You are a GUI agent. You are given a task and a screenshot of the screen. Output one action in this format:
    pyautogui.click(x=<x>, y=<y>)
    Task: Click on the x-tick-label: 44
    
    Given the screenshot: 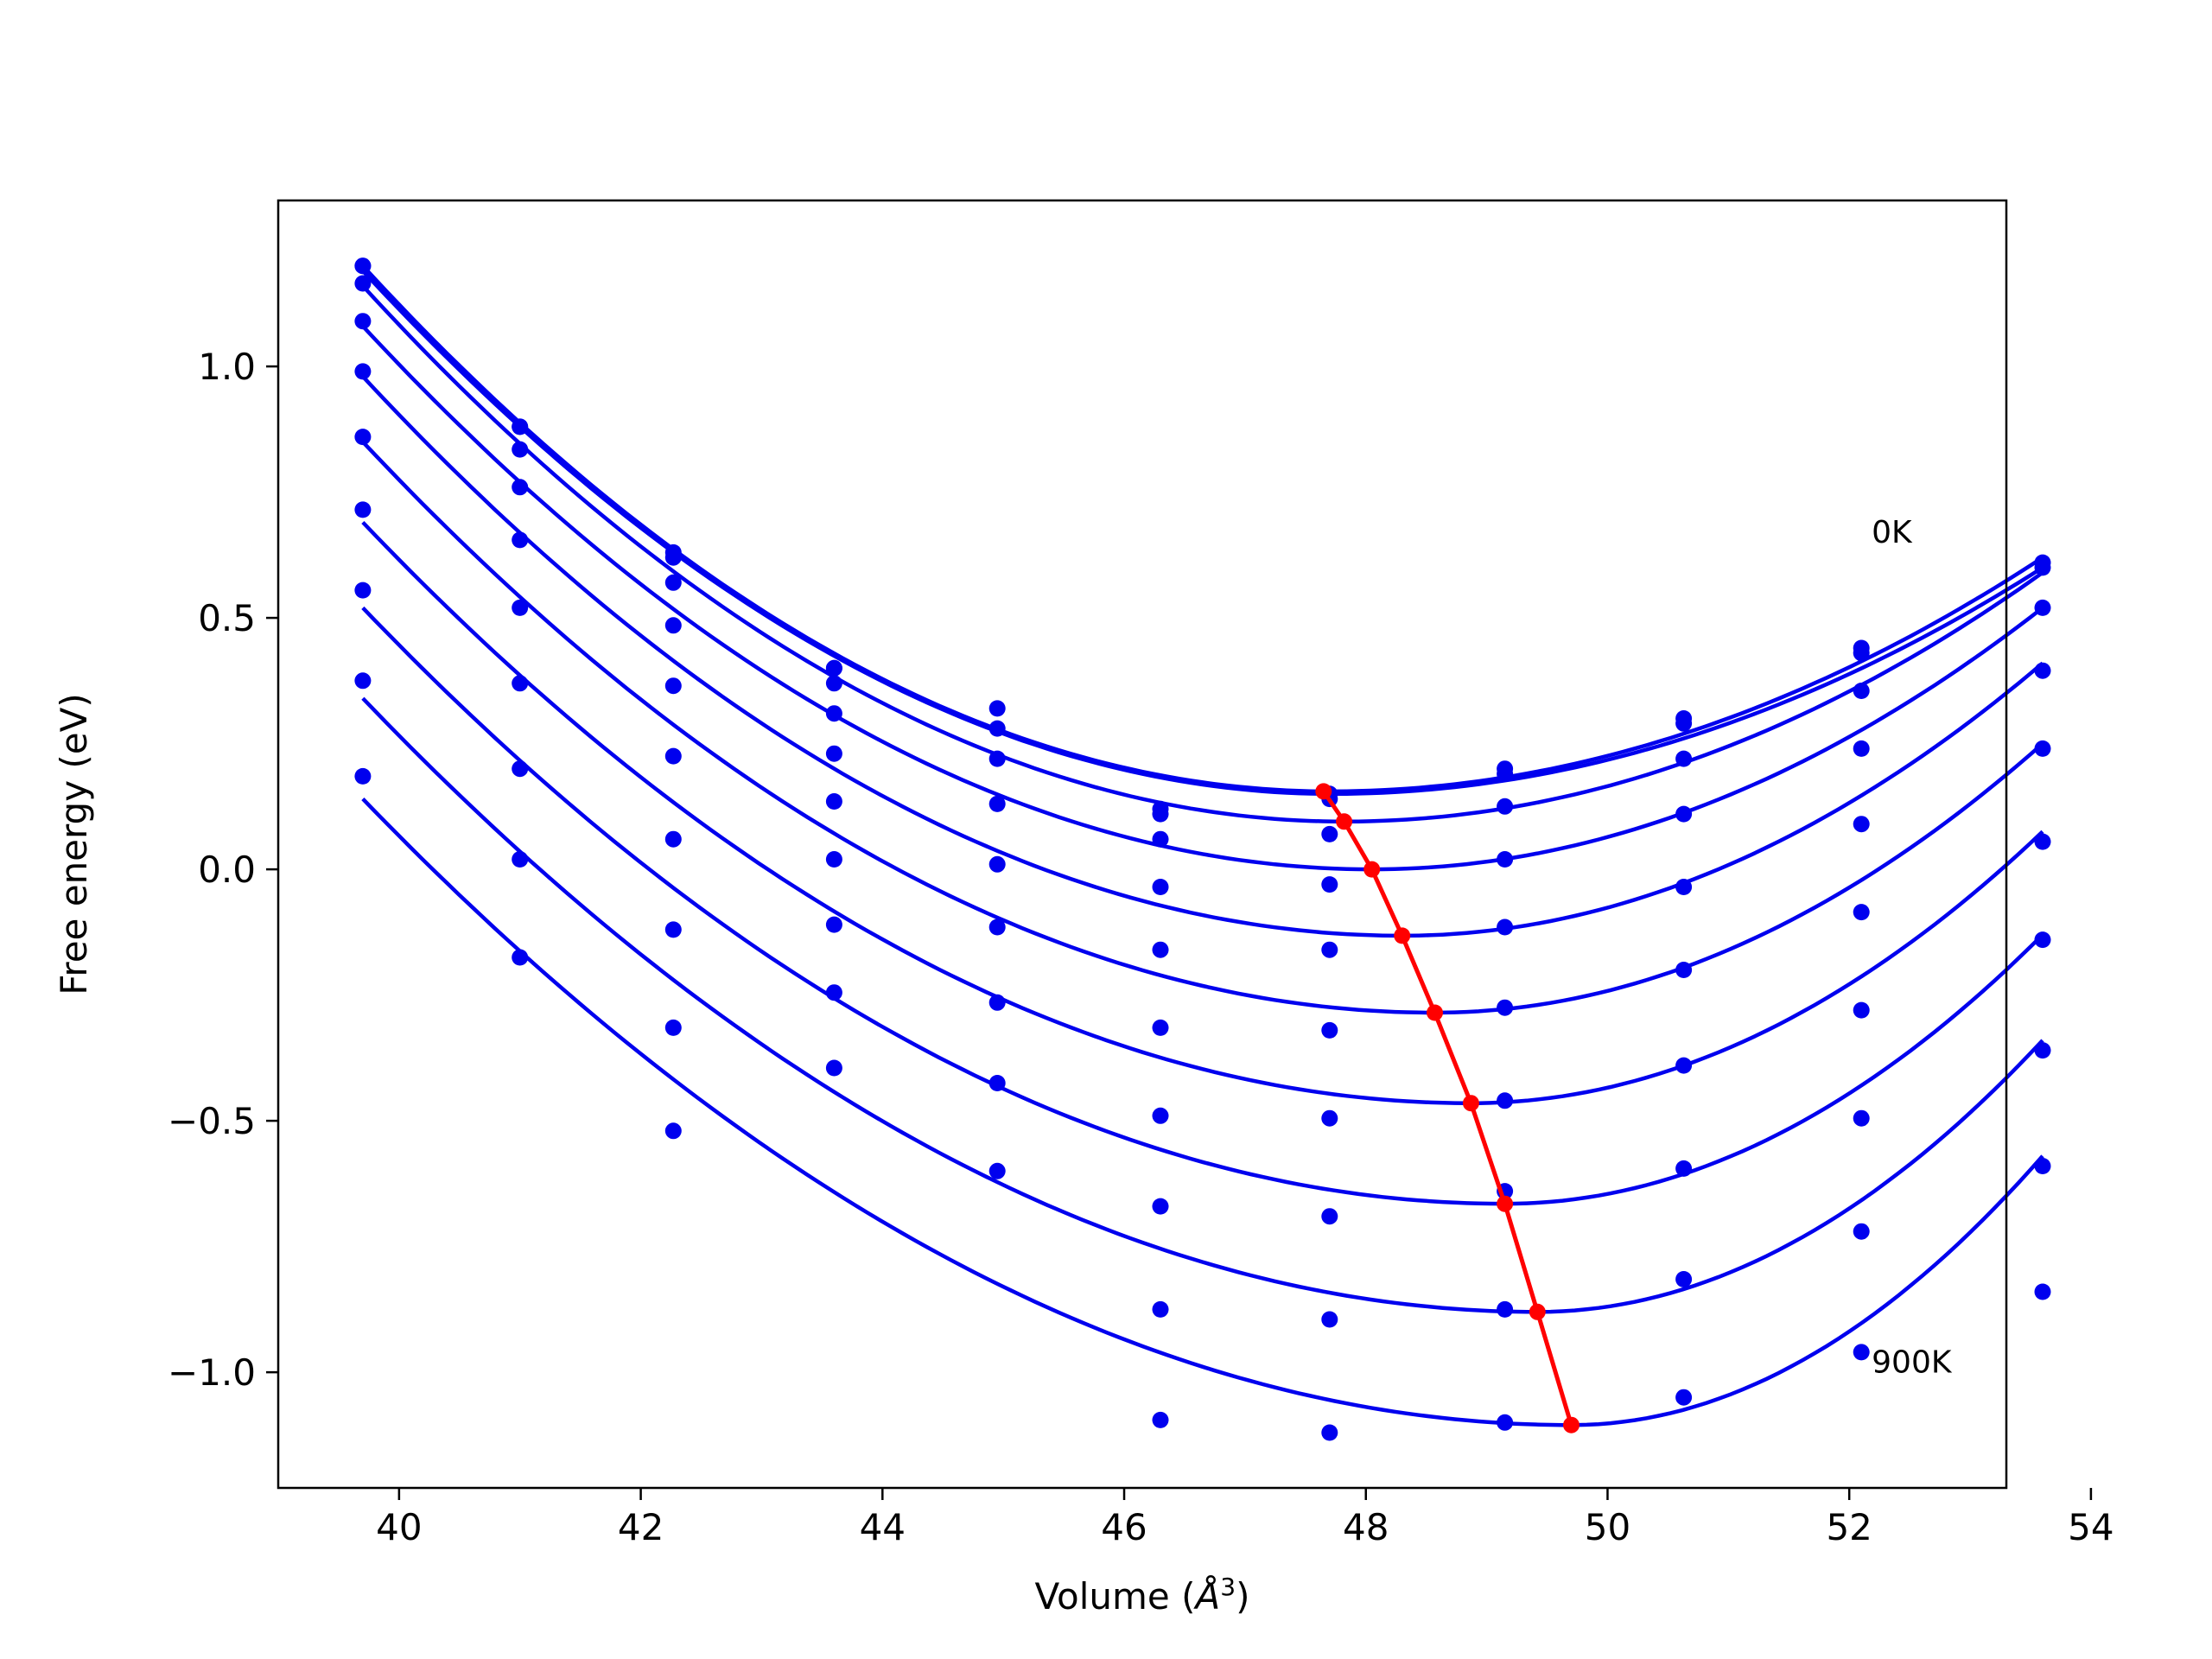 What is the action you would take?
    pyautogui.click(x=883, y=1527)
    